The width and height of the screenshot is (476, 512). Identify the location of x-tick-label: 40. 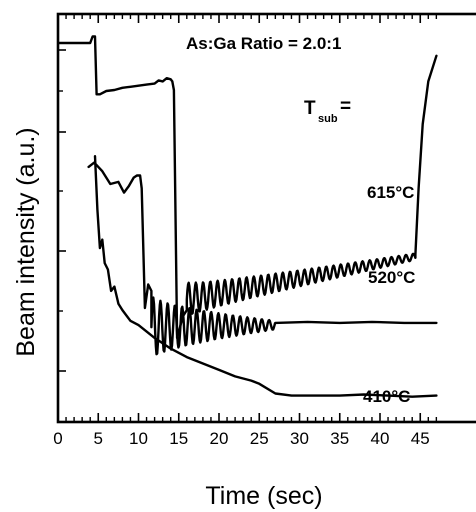
(380, 438).